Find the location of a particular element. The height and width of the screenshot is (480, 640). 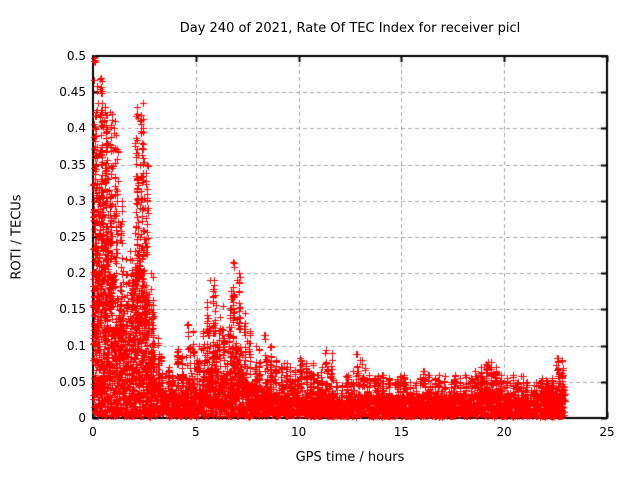

y-tick-label: 0.4 is located at coordinates (76, 128).